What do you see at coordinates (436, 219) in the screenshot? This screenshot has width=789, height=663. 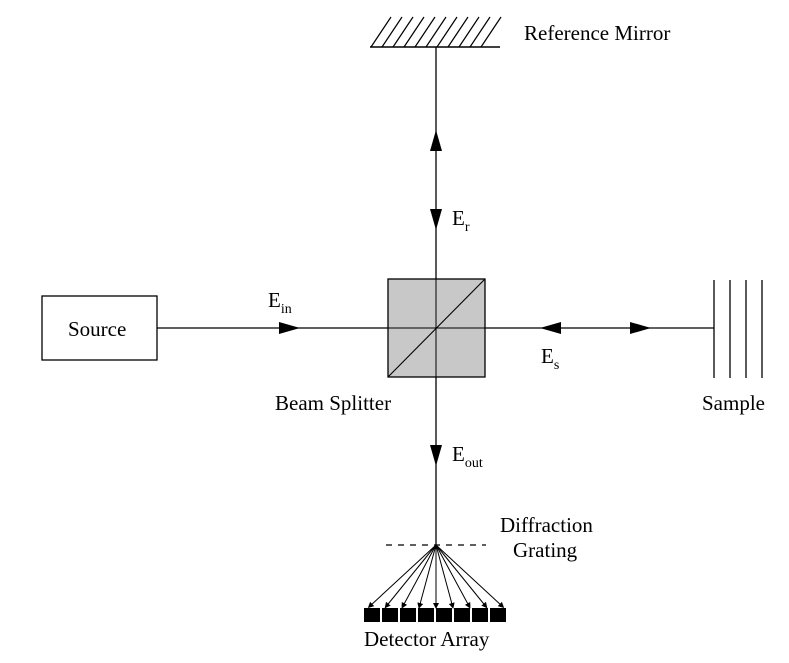 I see `reference-down-arrow` at bounding box center [436, 219].